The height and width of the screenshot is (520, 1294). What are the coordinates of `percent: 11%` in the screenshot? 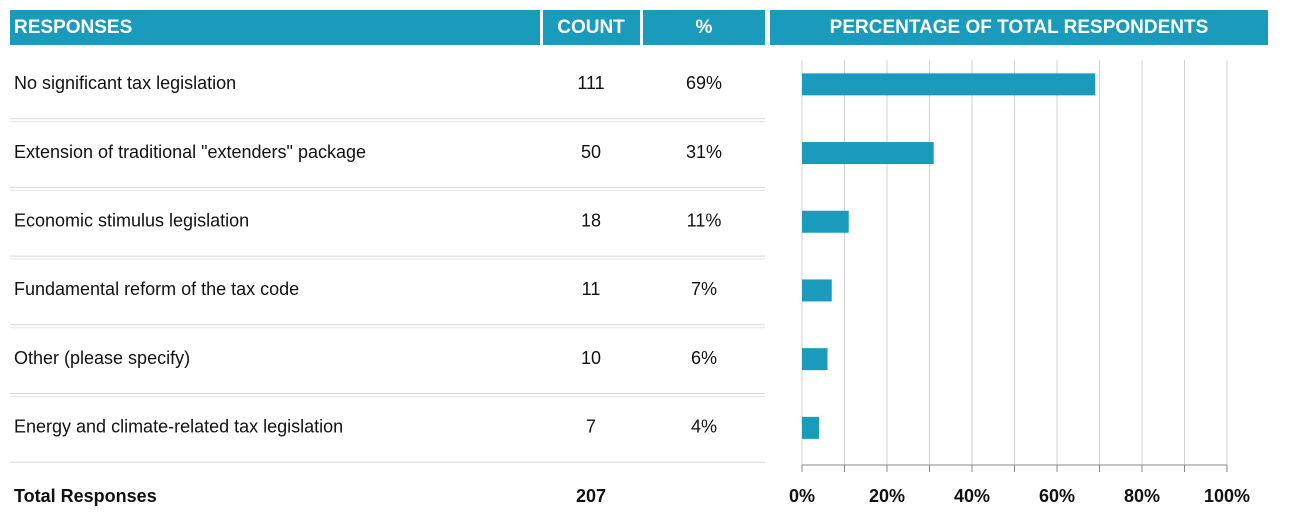 It's located at (704, 221).